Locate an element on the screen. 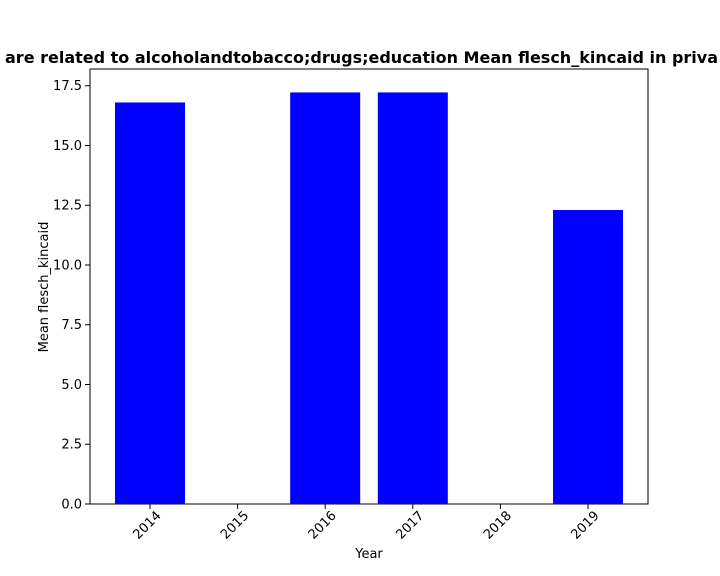 The height and width of the screenshot is (576, 720). y-tick-label: 7.5 is located at coordinates (71, 325).